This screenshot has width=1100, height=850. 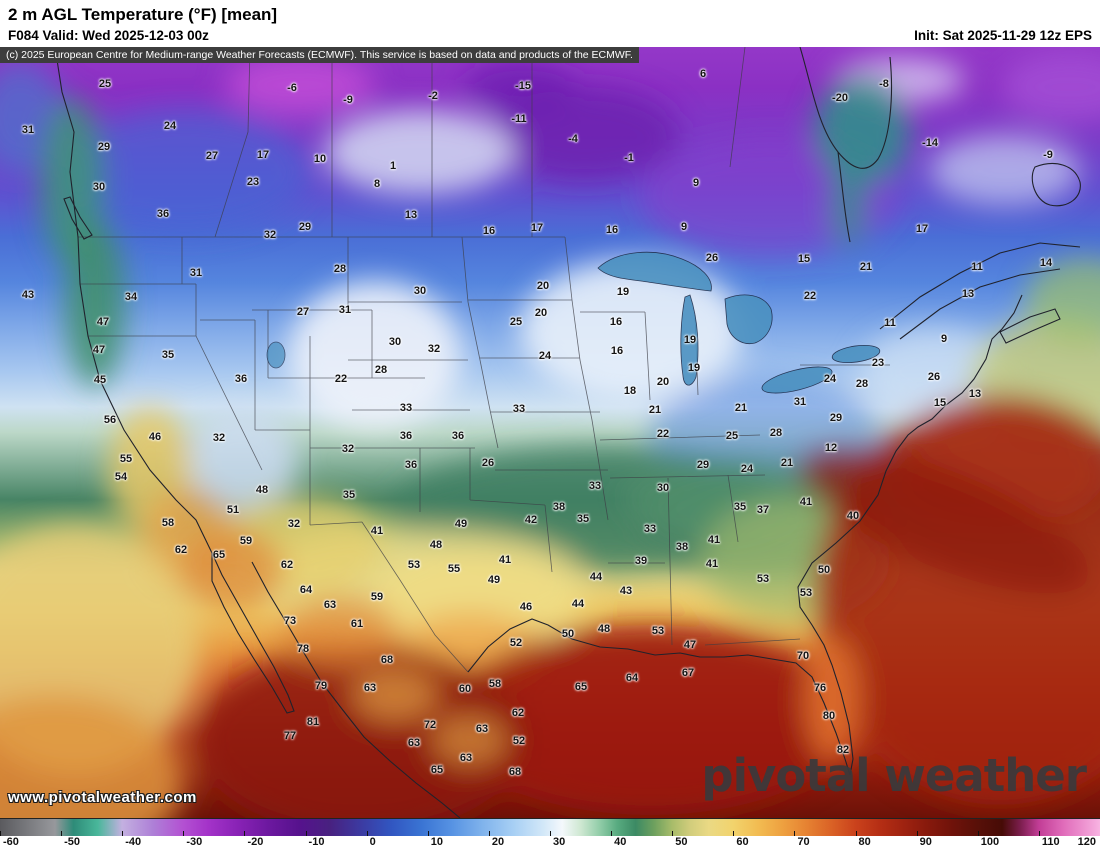 I want to click on colorbar-tick-label: 90, so click(x=925, y=842).